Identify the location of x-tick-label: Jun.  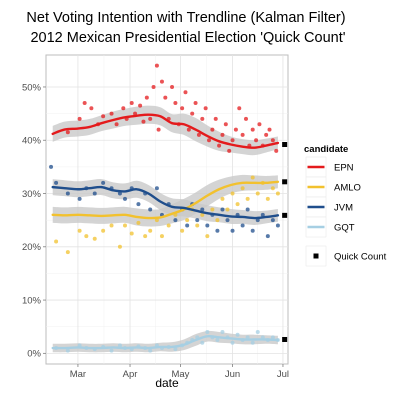
(232, 374).